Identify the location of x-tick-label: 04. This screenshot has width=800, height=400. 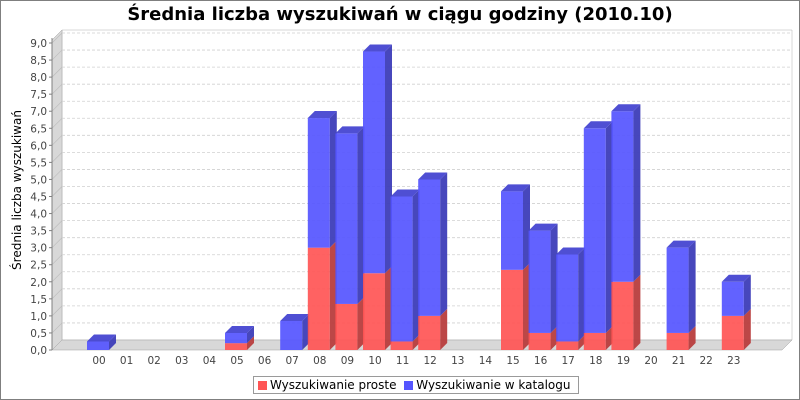
(210, 361).